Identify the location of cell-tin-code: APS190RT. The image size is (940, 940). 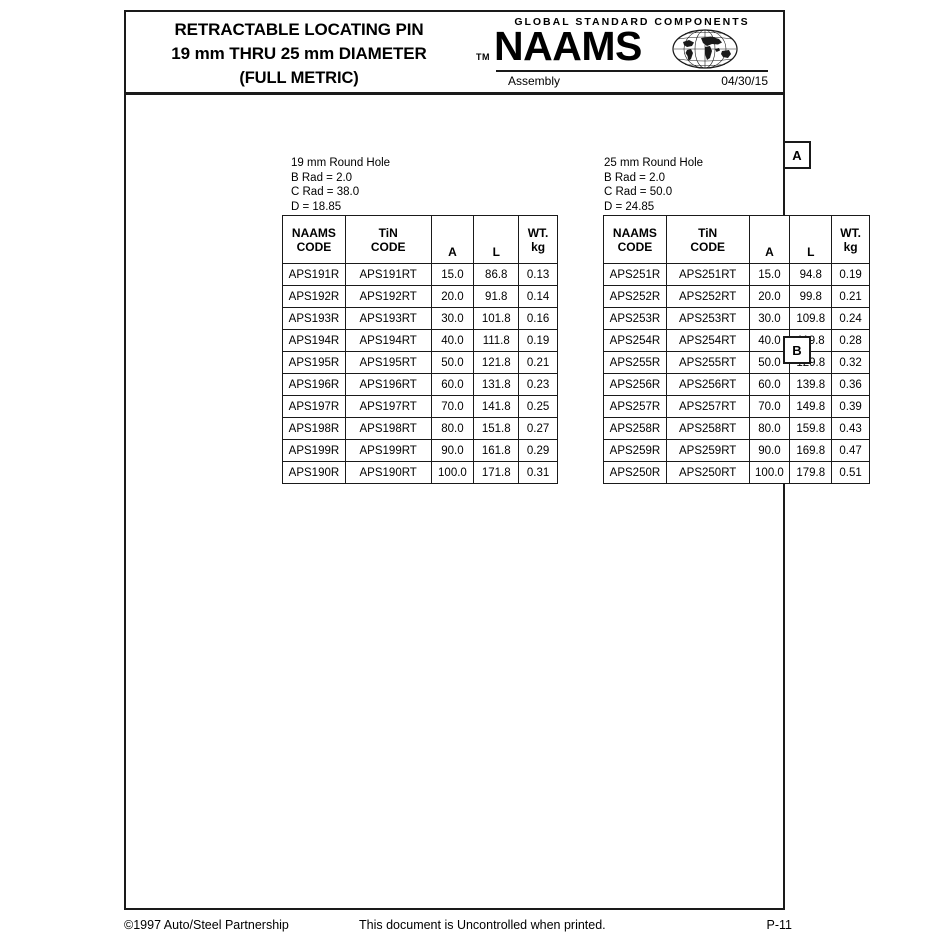
(388, 472).